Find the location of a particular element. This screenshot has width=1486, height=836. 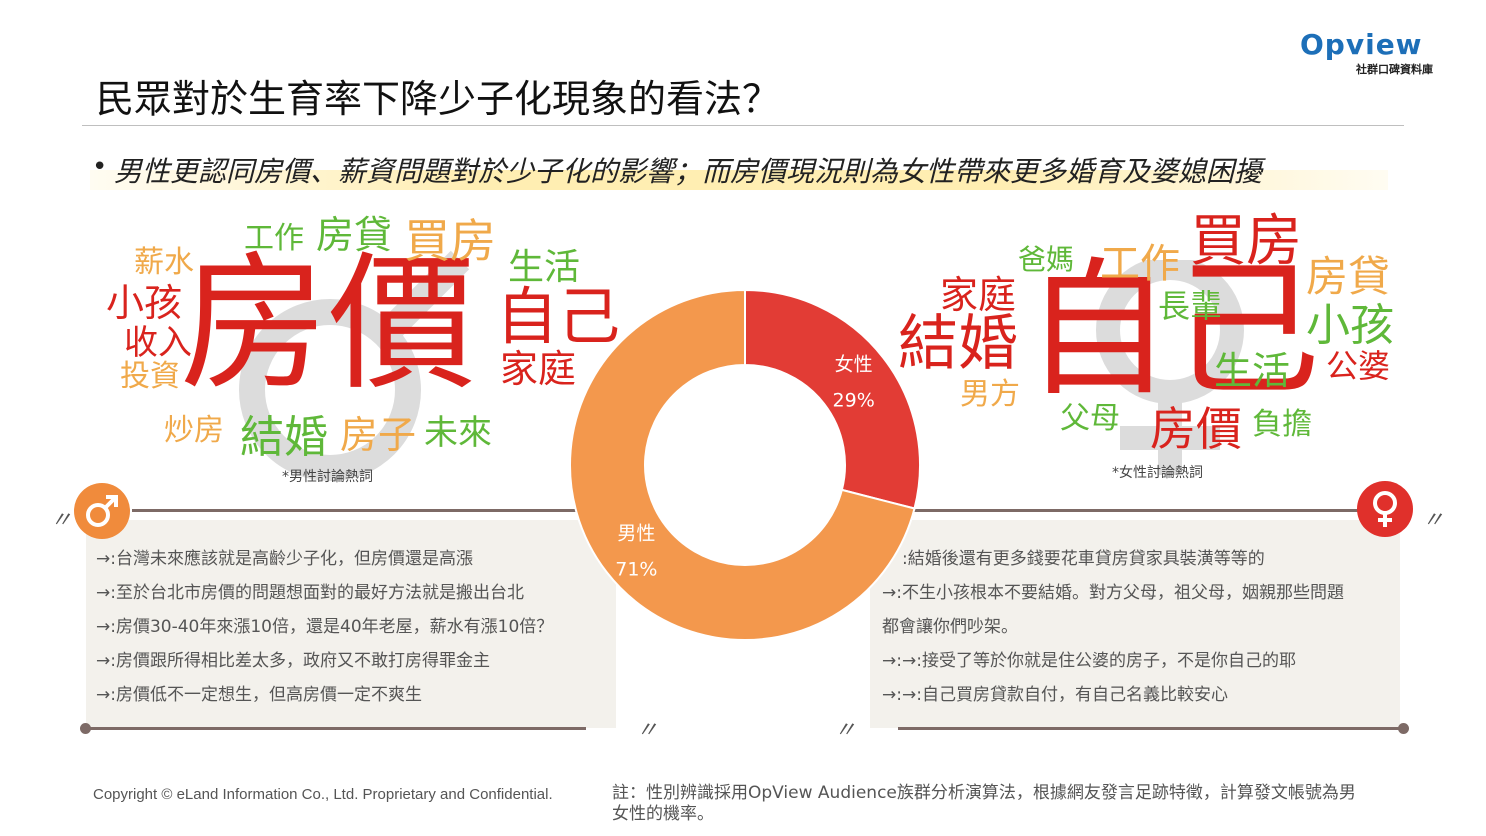

male-word-jiehun: 結婚 is located at coordinates (284, 437).